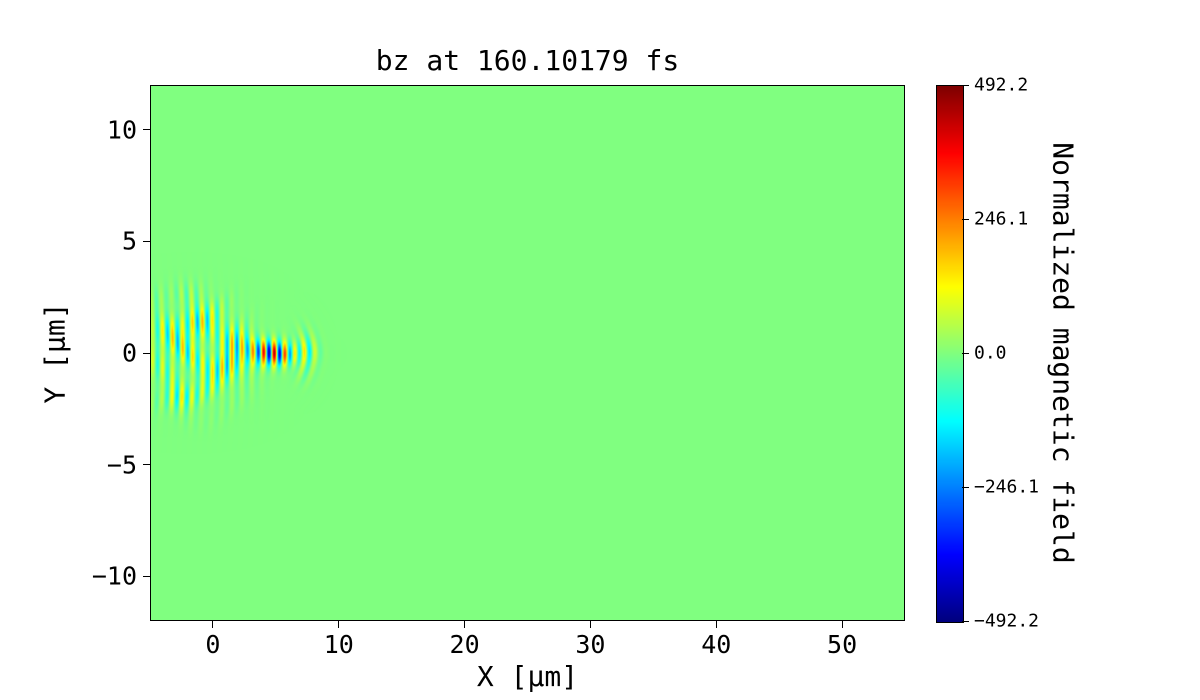 The height and width of the screenshot is (700, 1200). I want to click on colorbar-label: Normalized magnetic field, so click(1063, 353).